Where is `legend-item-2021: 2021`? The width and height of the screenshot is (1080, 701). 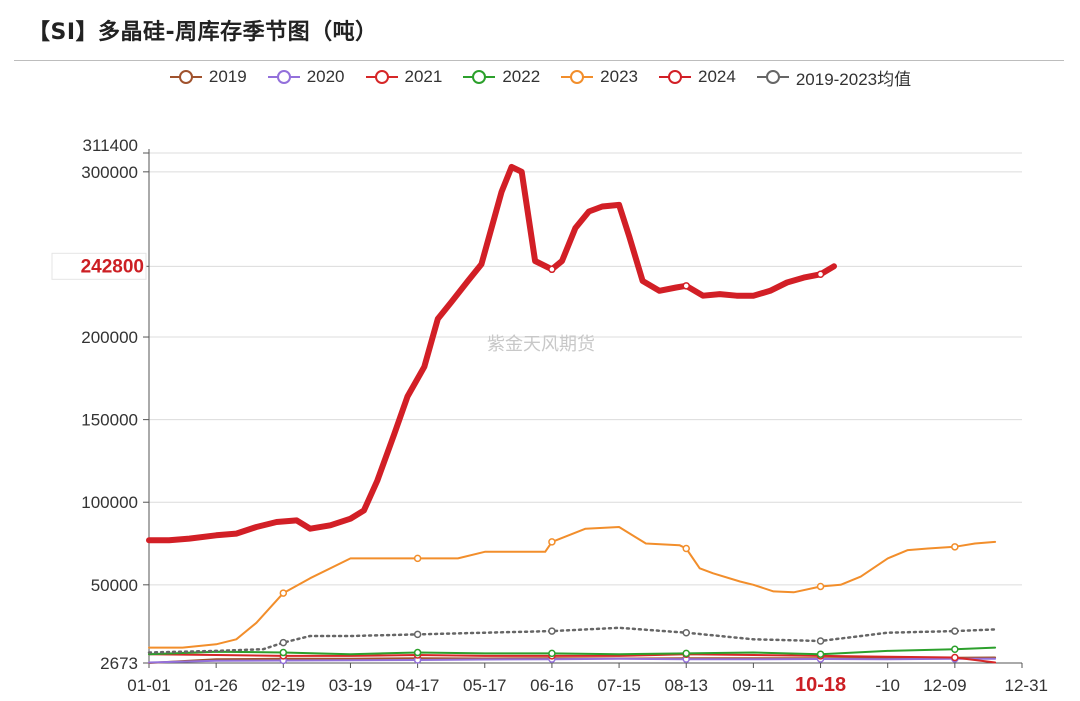 legend-item-2021: 2021 is located at coordinates (404, 77).